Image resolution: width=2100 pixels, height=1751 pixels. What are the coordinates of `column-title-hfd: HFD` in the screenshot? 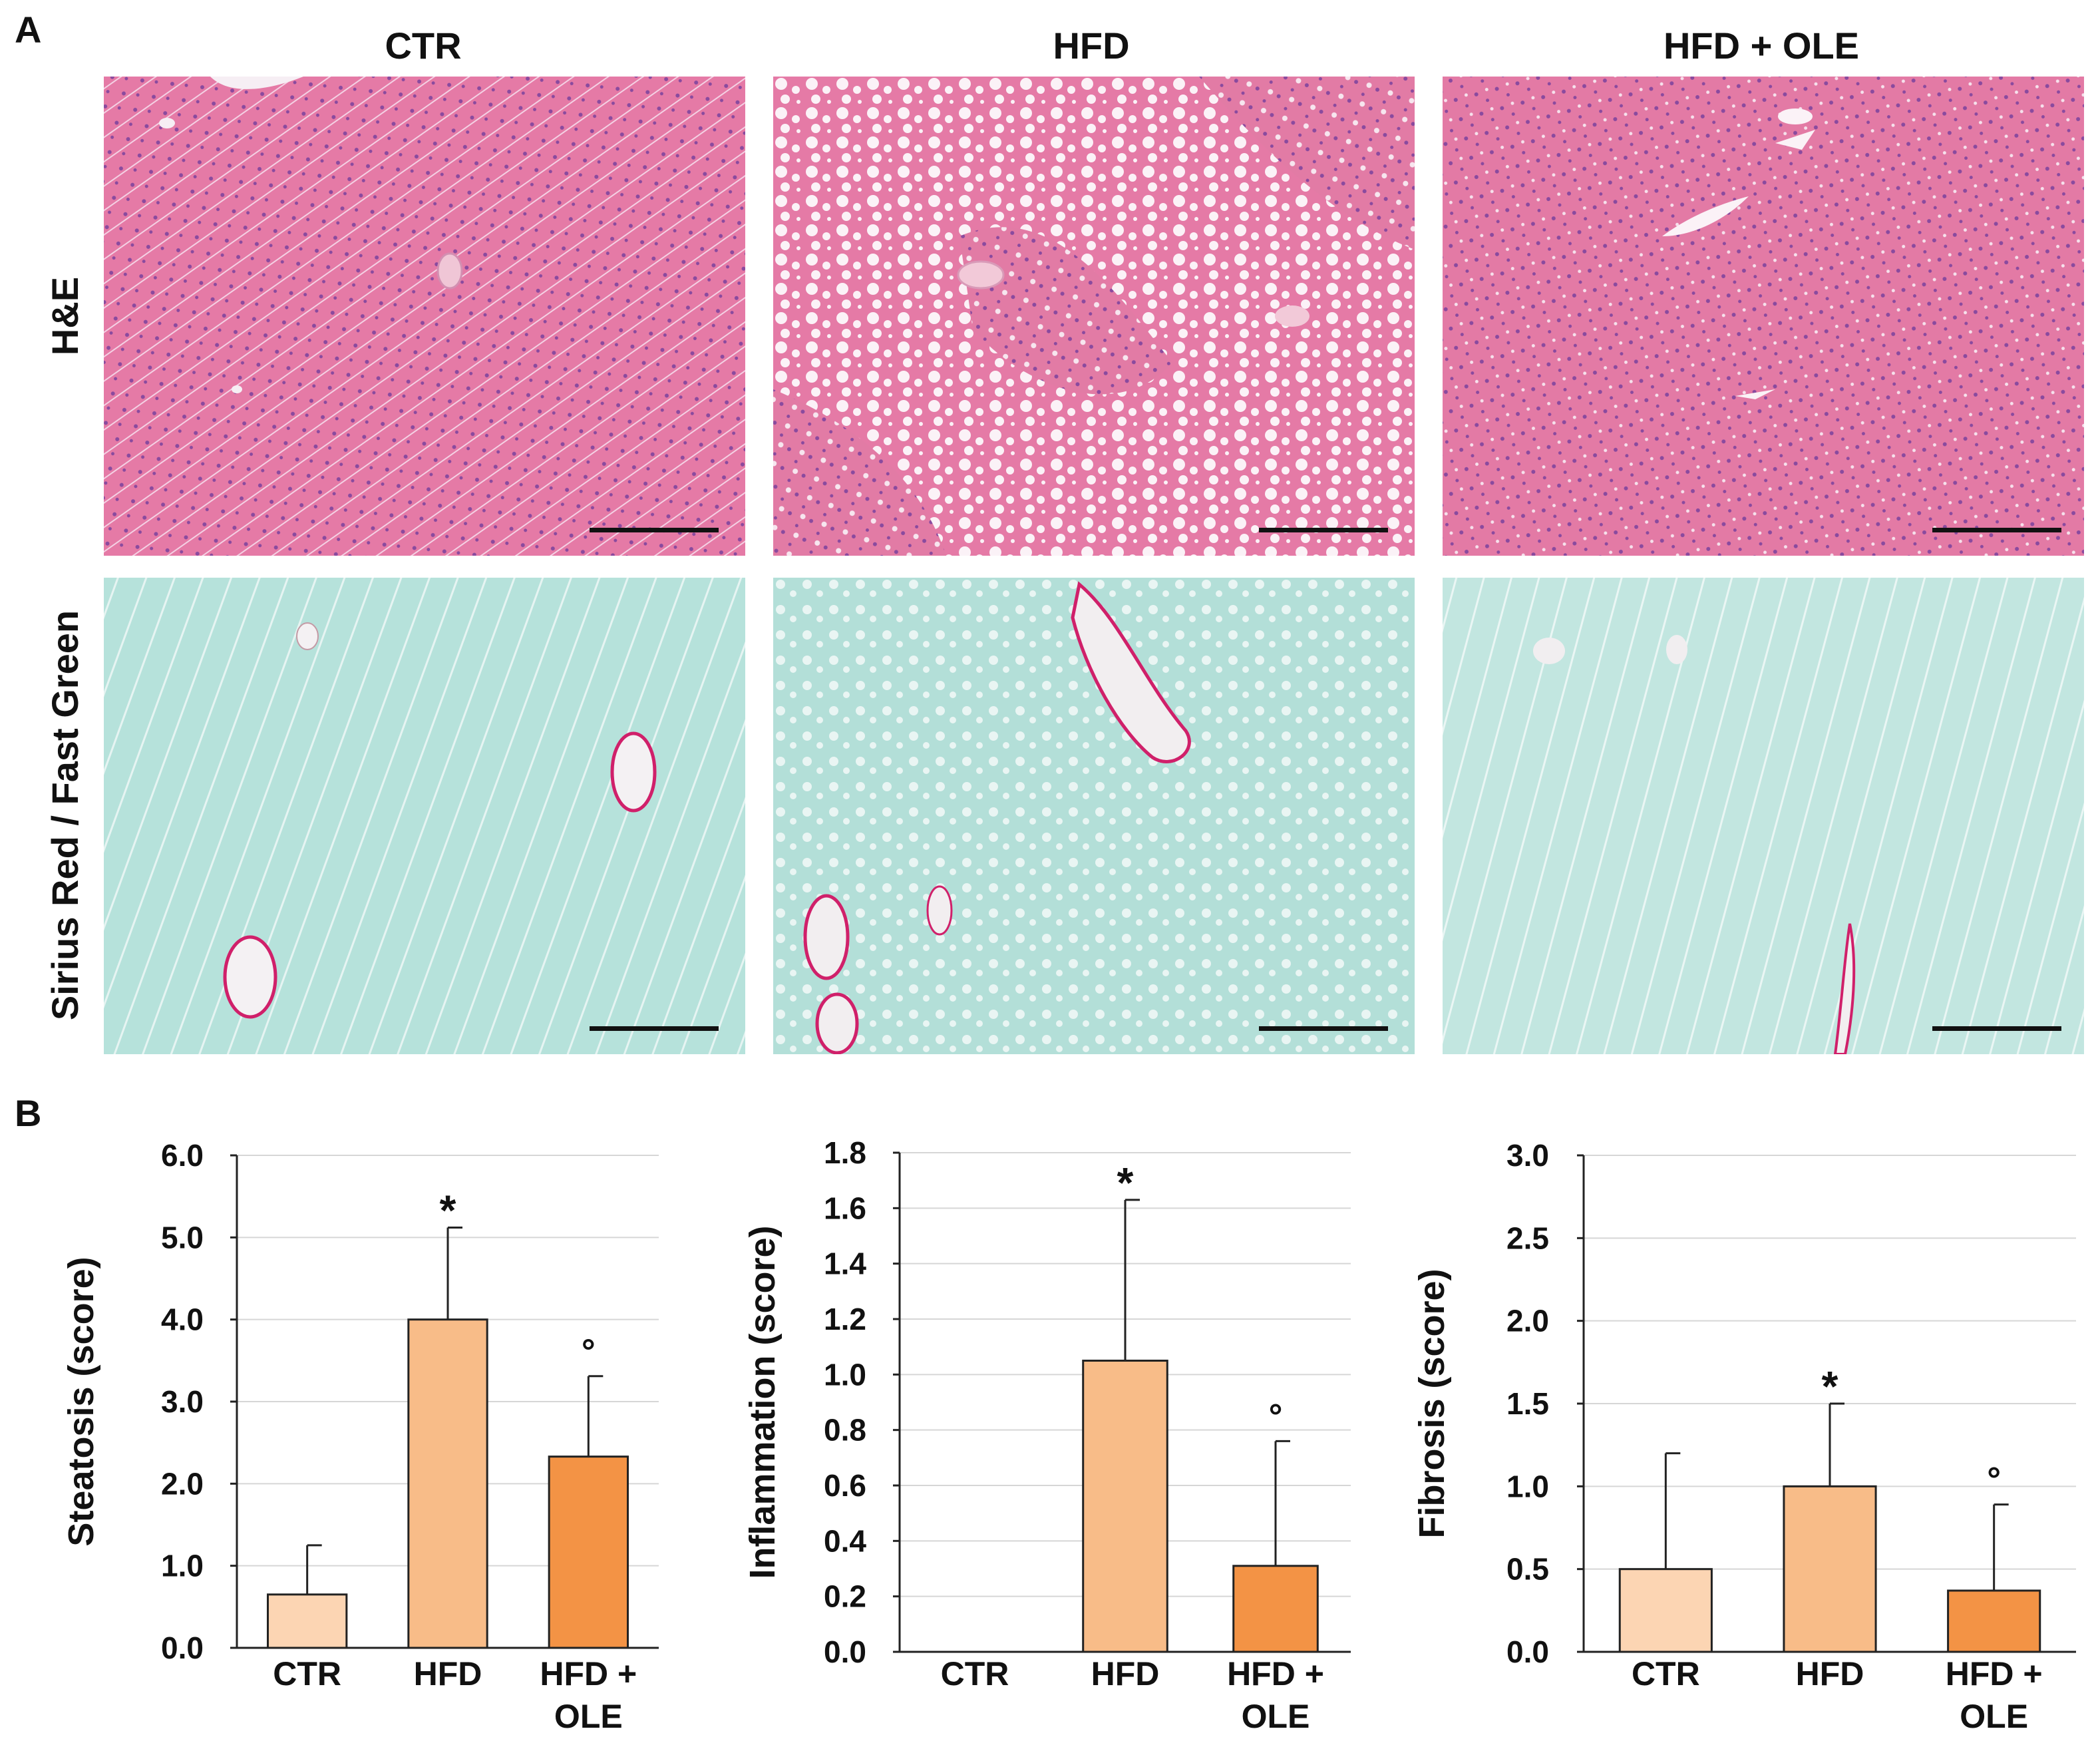 It's located at (1091, 46).